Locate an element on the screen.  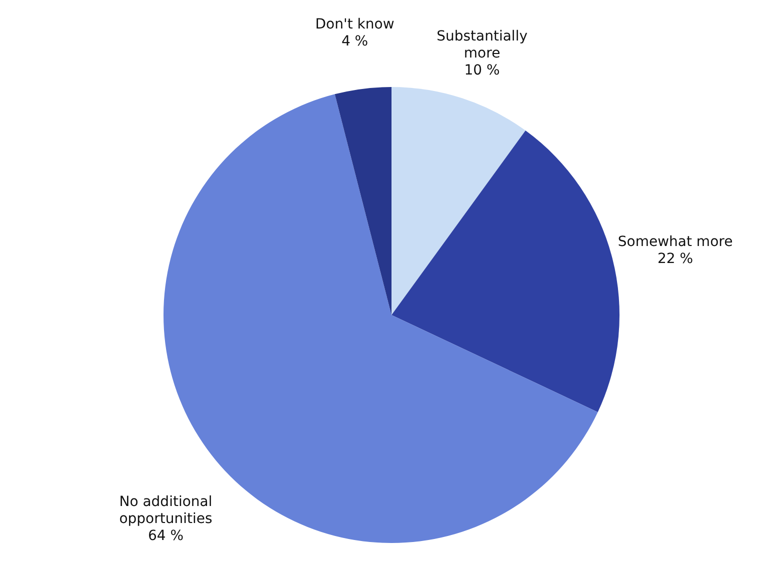
data-label: 4 % is located at coordinates (354, 41).